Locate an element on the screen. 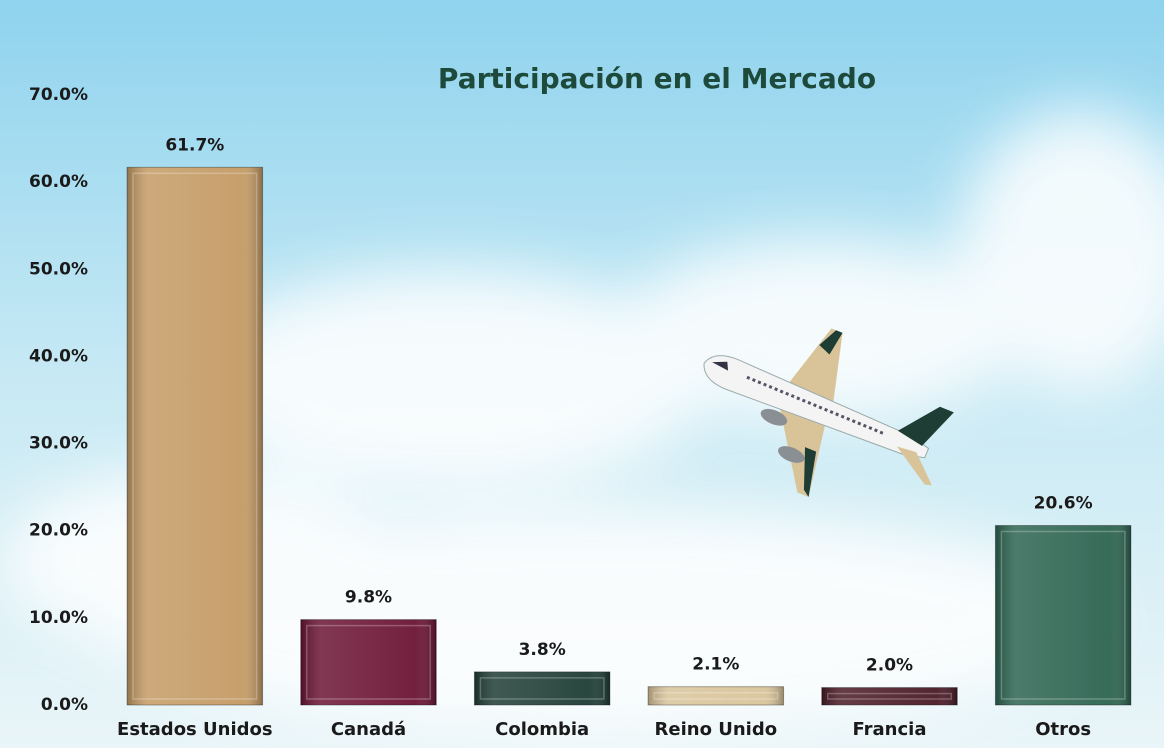 The height and width of the screenshot is (748, 1164). y-tick-label: 70.0% is located at coordinates (58, 95).